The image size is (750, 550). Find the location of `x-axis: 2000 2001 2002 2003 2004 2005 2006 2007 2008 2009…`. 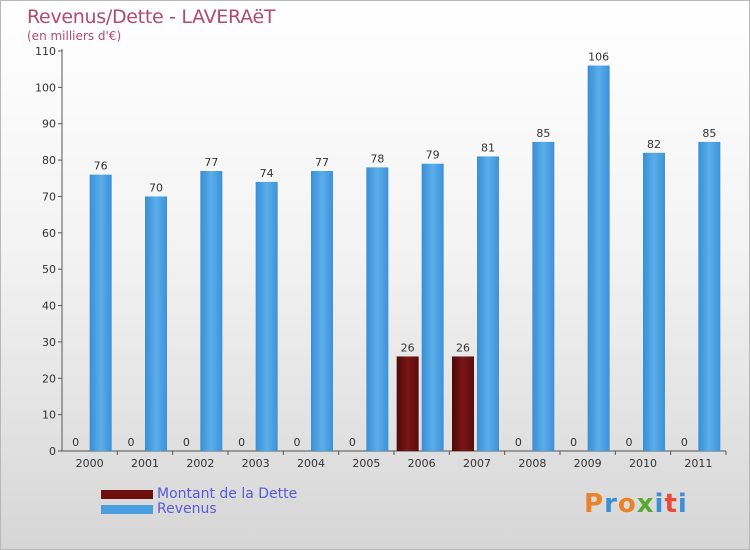

x-axis: 2000 2001 2002 2003 2004 2005 2006 2007 2008 2009… is located at coordinates (394, 460).